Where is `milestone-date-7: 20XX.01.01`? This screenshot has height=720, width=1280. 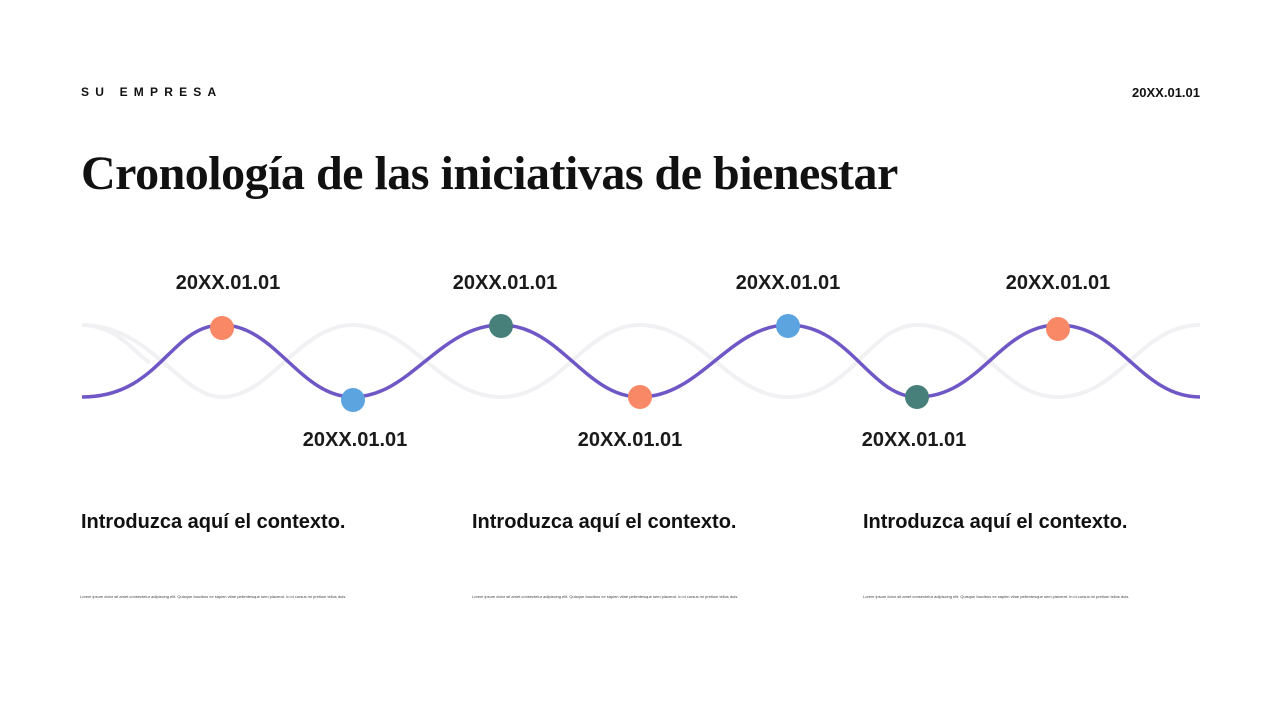
milestone-date-7: 20XX.01.01 is located at coordinates (1058, 283).